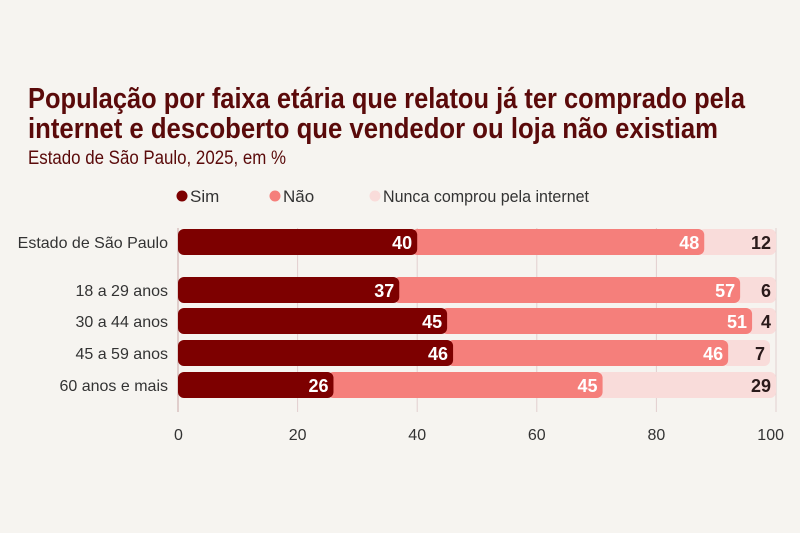  I want to click on data-label: 4, so click(766, 322).